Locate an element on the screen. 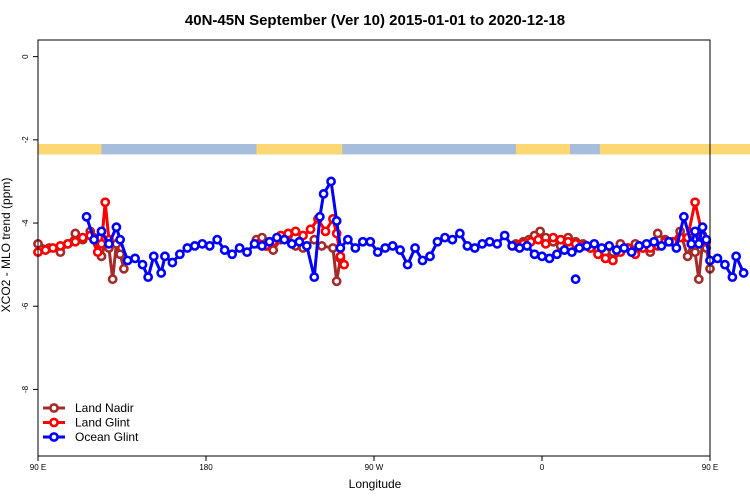 The image size is (750, 500). y-tick-label: 0 is located at coordinates (25, 56).